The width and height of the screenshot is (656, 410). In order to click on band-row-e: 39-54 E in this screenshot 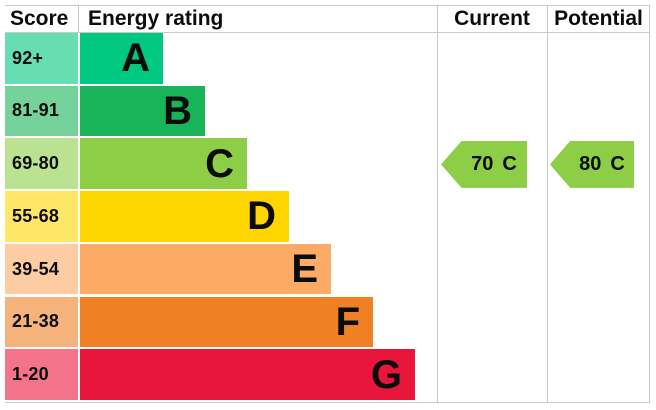, I will do `click(328, 270)`.